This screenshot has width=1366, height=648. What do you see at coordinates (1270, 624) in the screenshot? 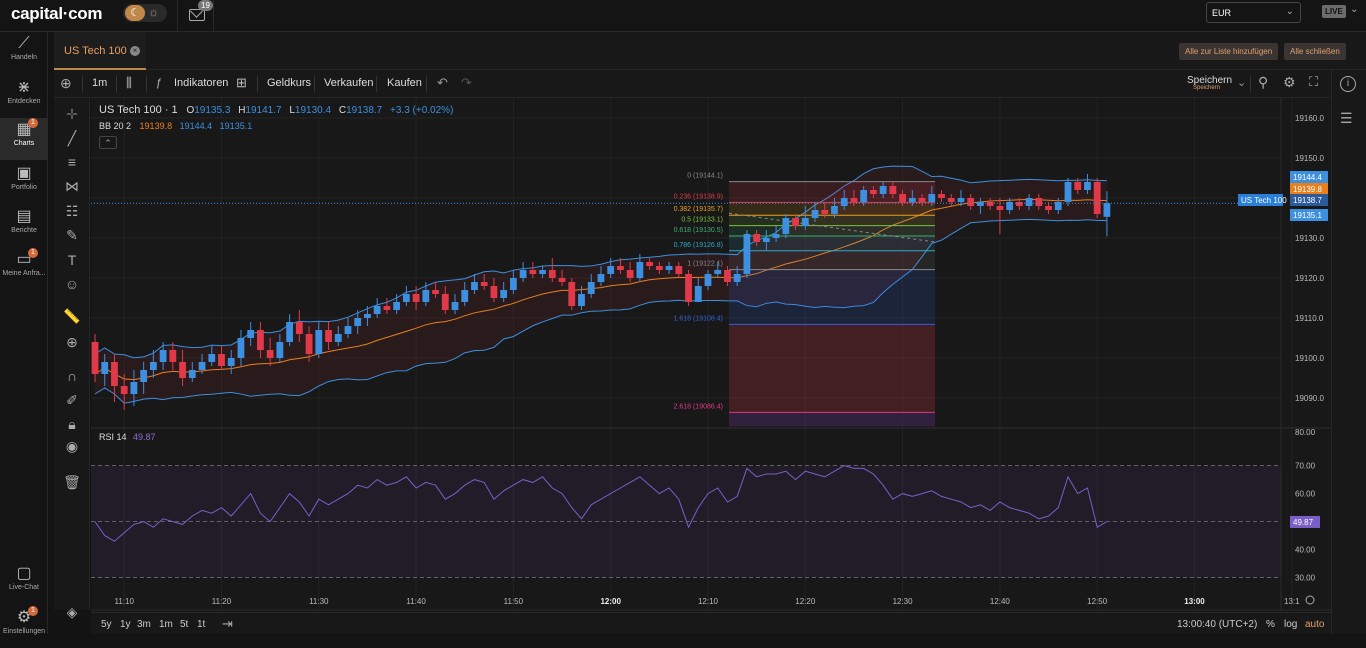
I see `percent-scale-toggle: %` at bounding box center [1270, 624].